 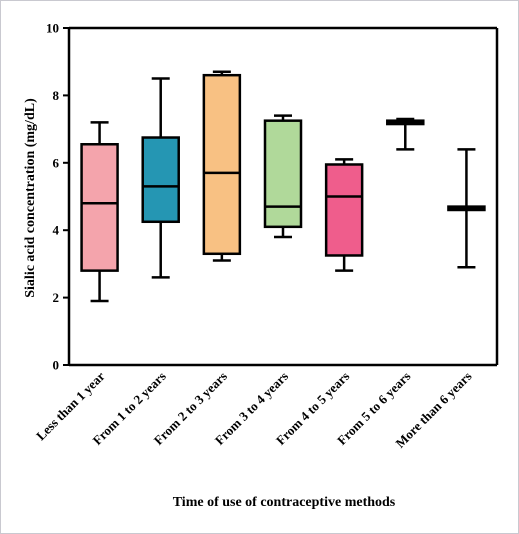 What do you see at coordinates (57, 197) in the screenshot?
I see `y-ticks: 0 2 4 6 8 10` at bounding box center [57, 197].